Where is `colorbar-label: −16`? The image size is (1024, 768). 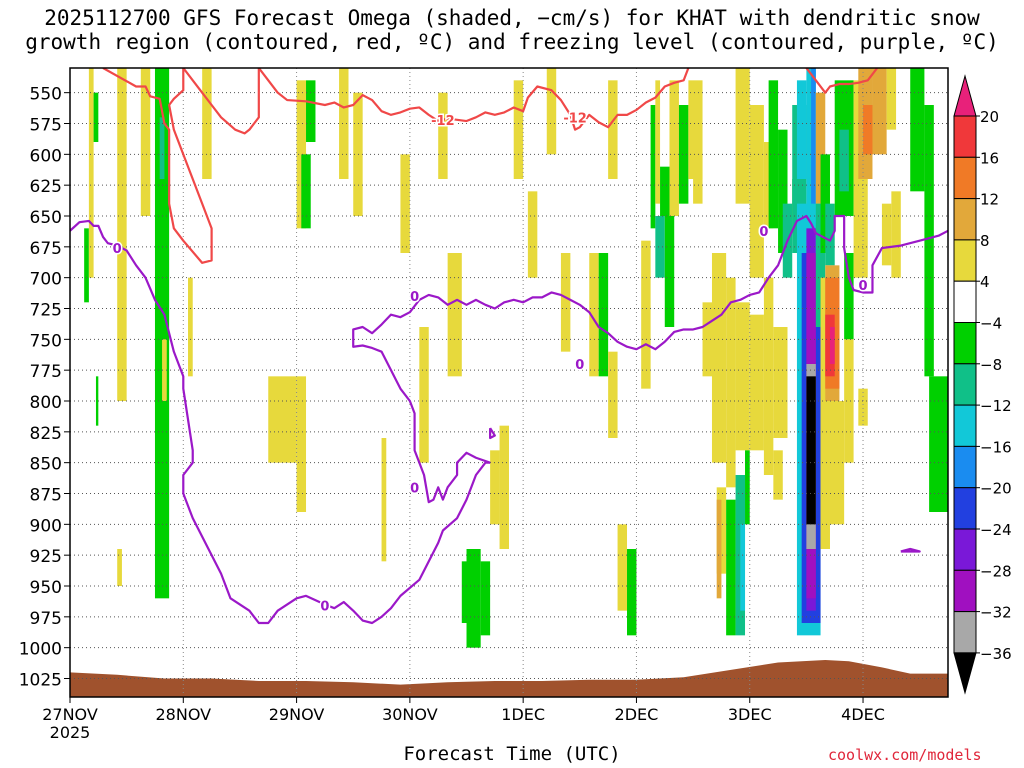
colorbar-label: −16 is located at coordinates (996, 447).